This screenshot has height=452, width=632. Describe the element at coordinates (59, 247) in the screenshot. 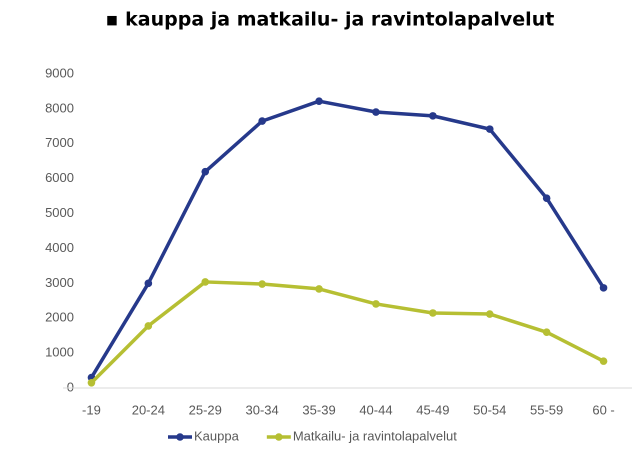

I see `y-tick-label: 4000` at that location.